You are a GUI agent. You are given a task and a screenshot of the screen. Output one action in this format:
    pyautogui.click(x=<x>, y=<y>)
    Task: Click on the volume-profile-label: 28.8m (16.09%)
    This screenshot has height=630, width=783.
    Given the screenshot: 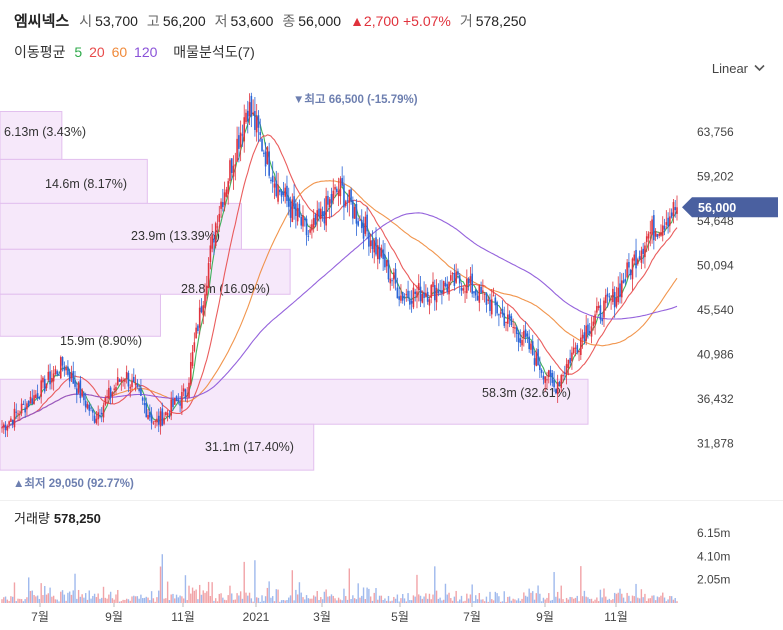 What is the action you would take?
    pyautogui.click(x=225, y=289)
    